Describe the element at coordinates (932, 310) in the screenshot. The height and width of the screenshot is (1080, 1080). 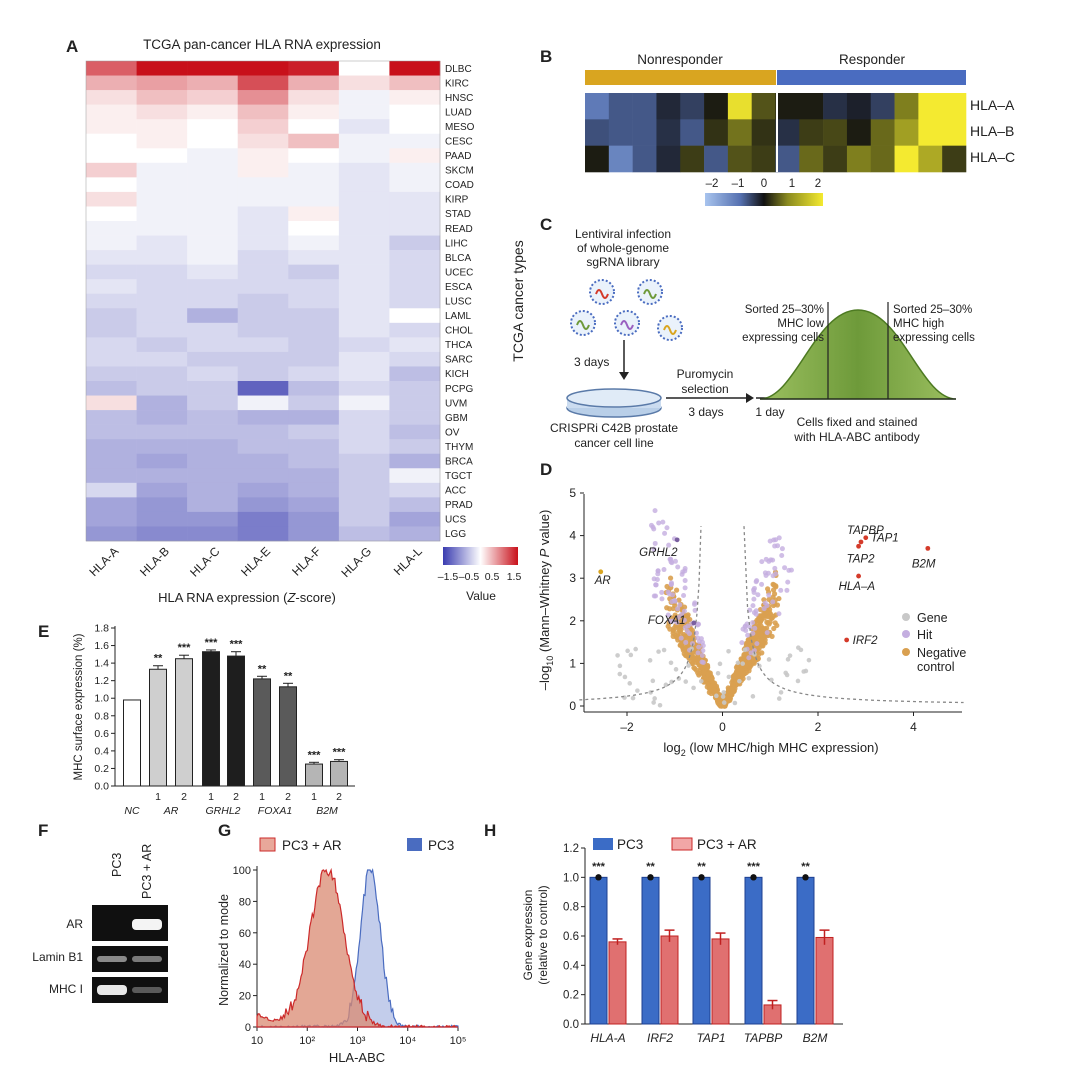
I see `svg-text: Sorted 25–30%` at that location.